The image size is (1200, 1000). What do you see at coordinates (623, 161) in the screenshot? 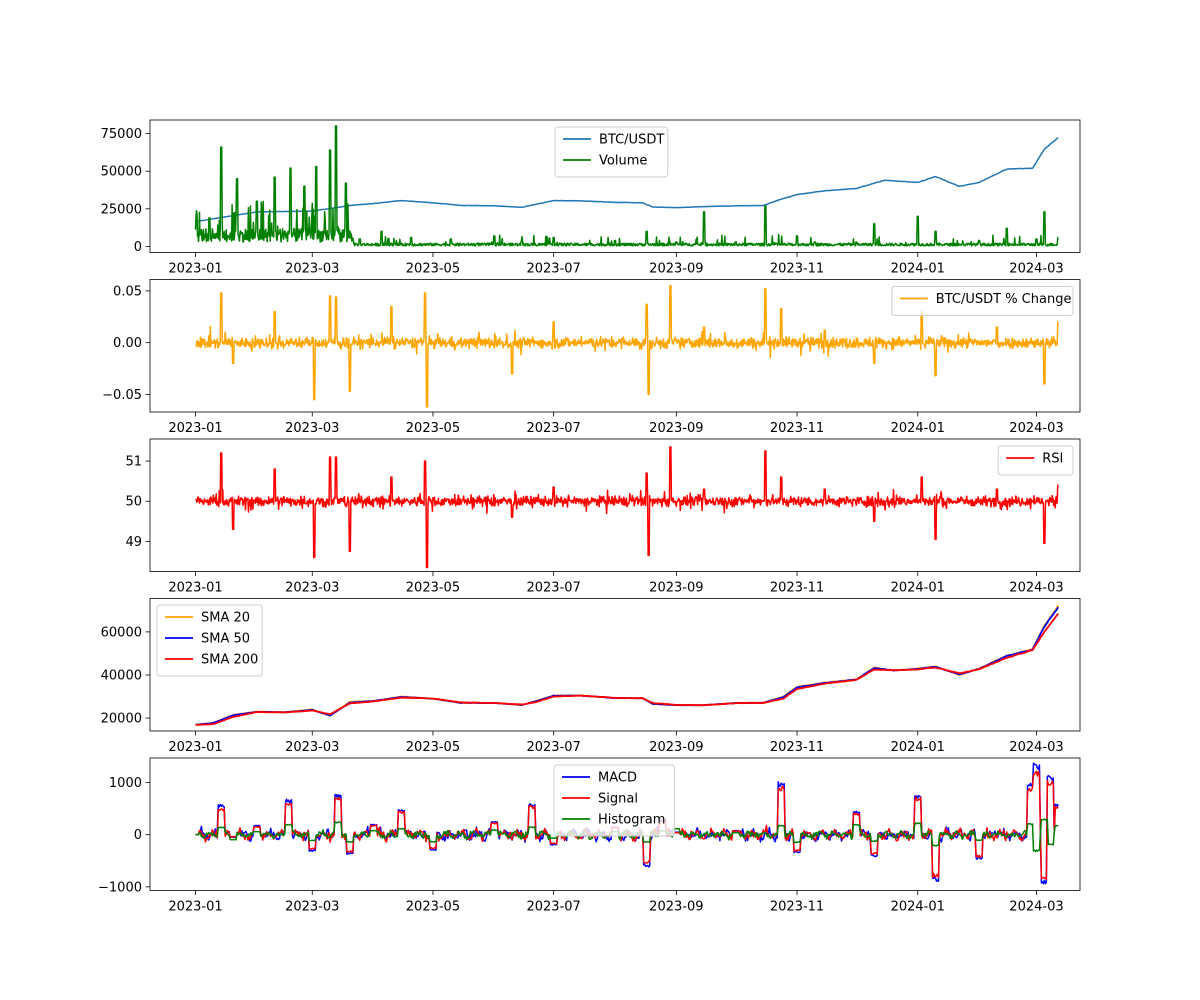
I see `legend-label-volume: Volume` at bounding box center [623, 161].